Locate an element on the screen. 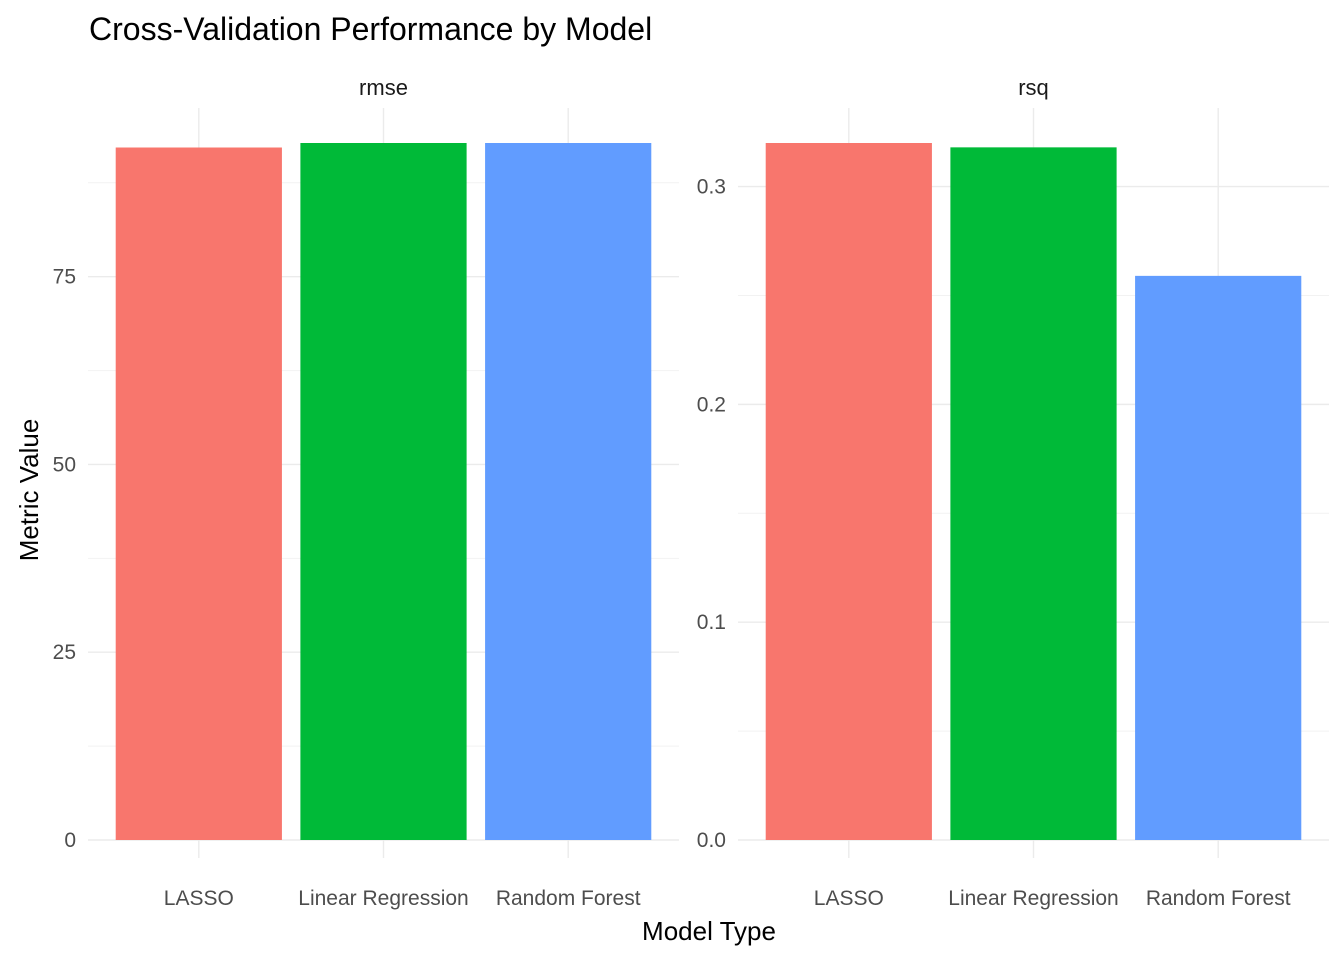  bar-rmse-linear-regression is located at coordinates (383, 491).